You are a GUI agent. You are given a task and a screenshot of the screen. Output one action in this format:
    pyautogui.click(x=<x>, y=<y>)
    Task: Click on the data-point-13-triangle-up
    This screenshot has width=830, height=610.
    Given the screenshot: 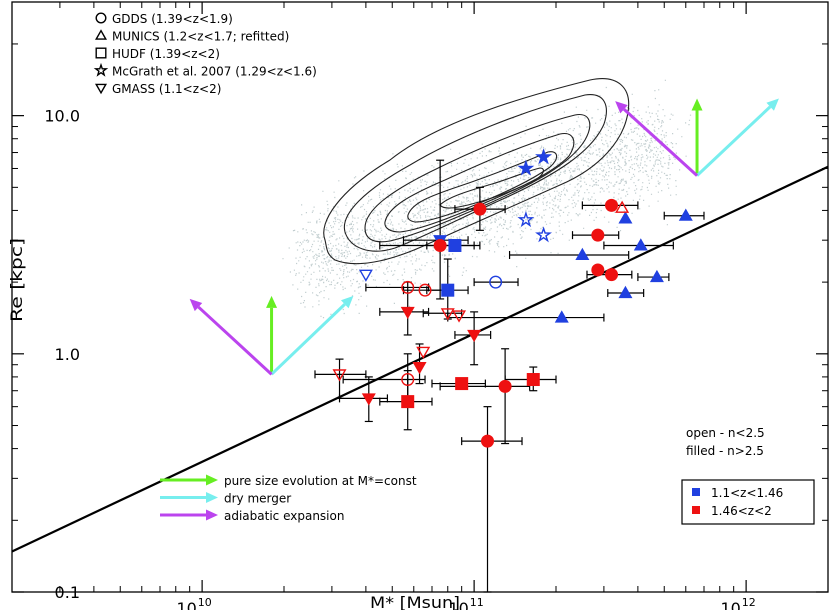 What is the action you would take?
    pyautogui.click(x=640, y=244)
    